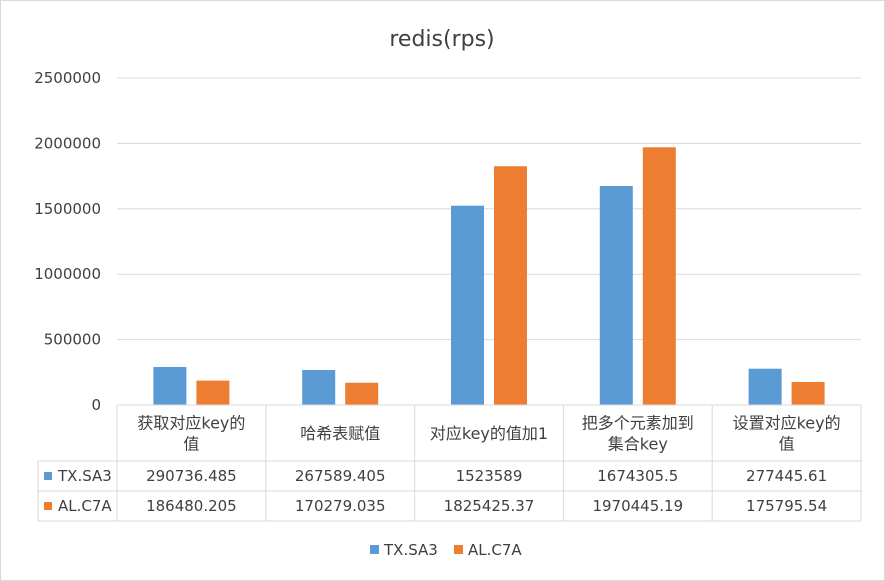 Image resolution: width=885 pixels, height=581 pixels. I want to click on y-axis: 0 500000 1000000 1500000 2000000 2500000, so click(67, 241).